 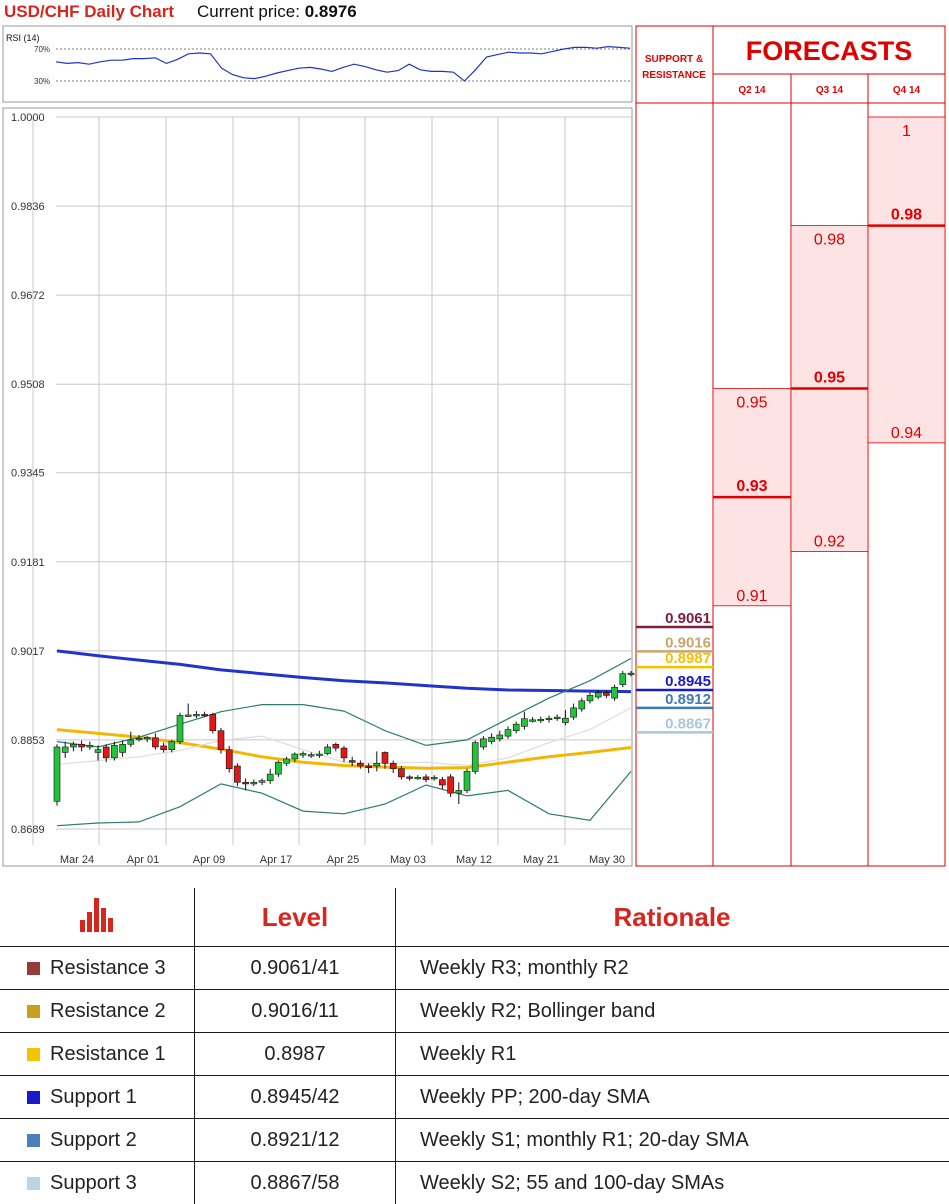 I want to click on level-header: Level, so click(x=295, y=917).